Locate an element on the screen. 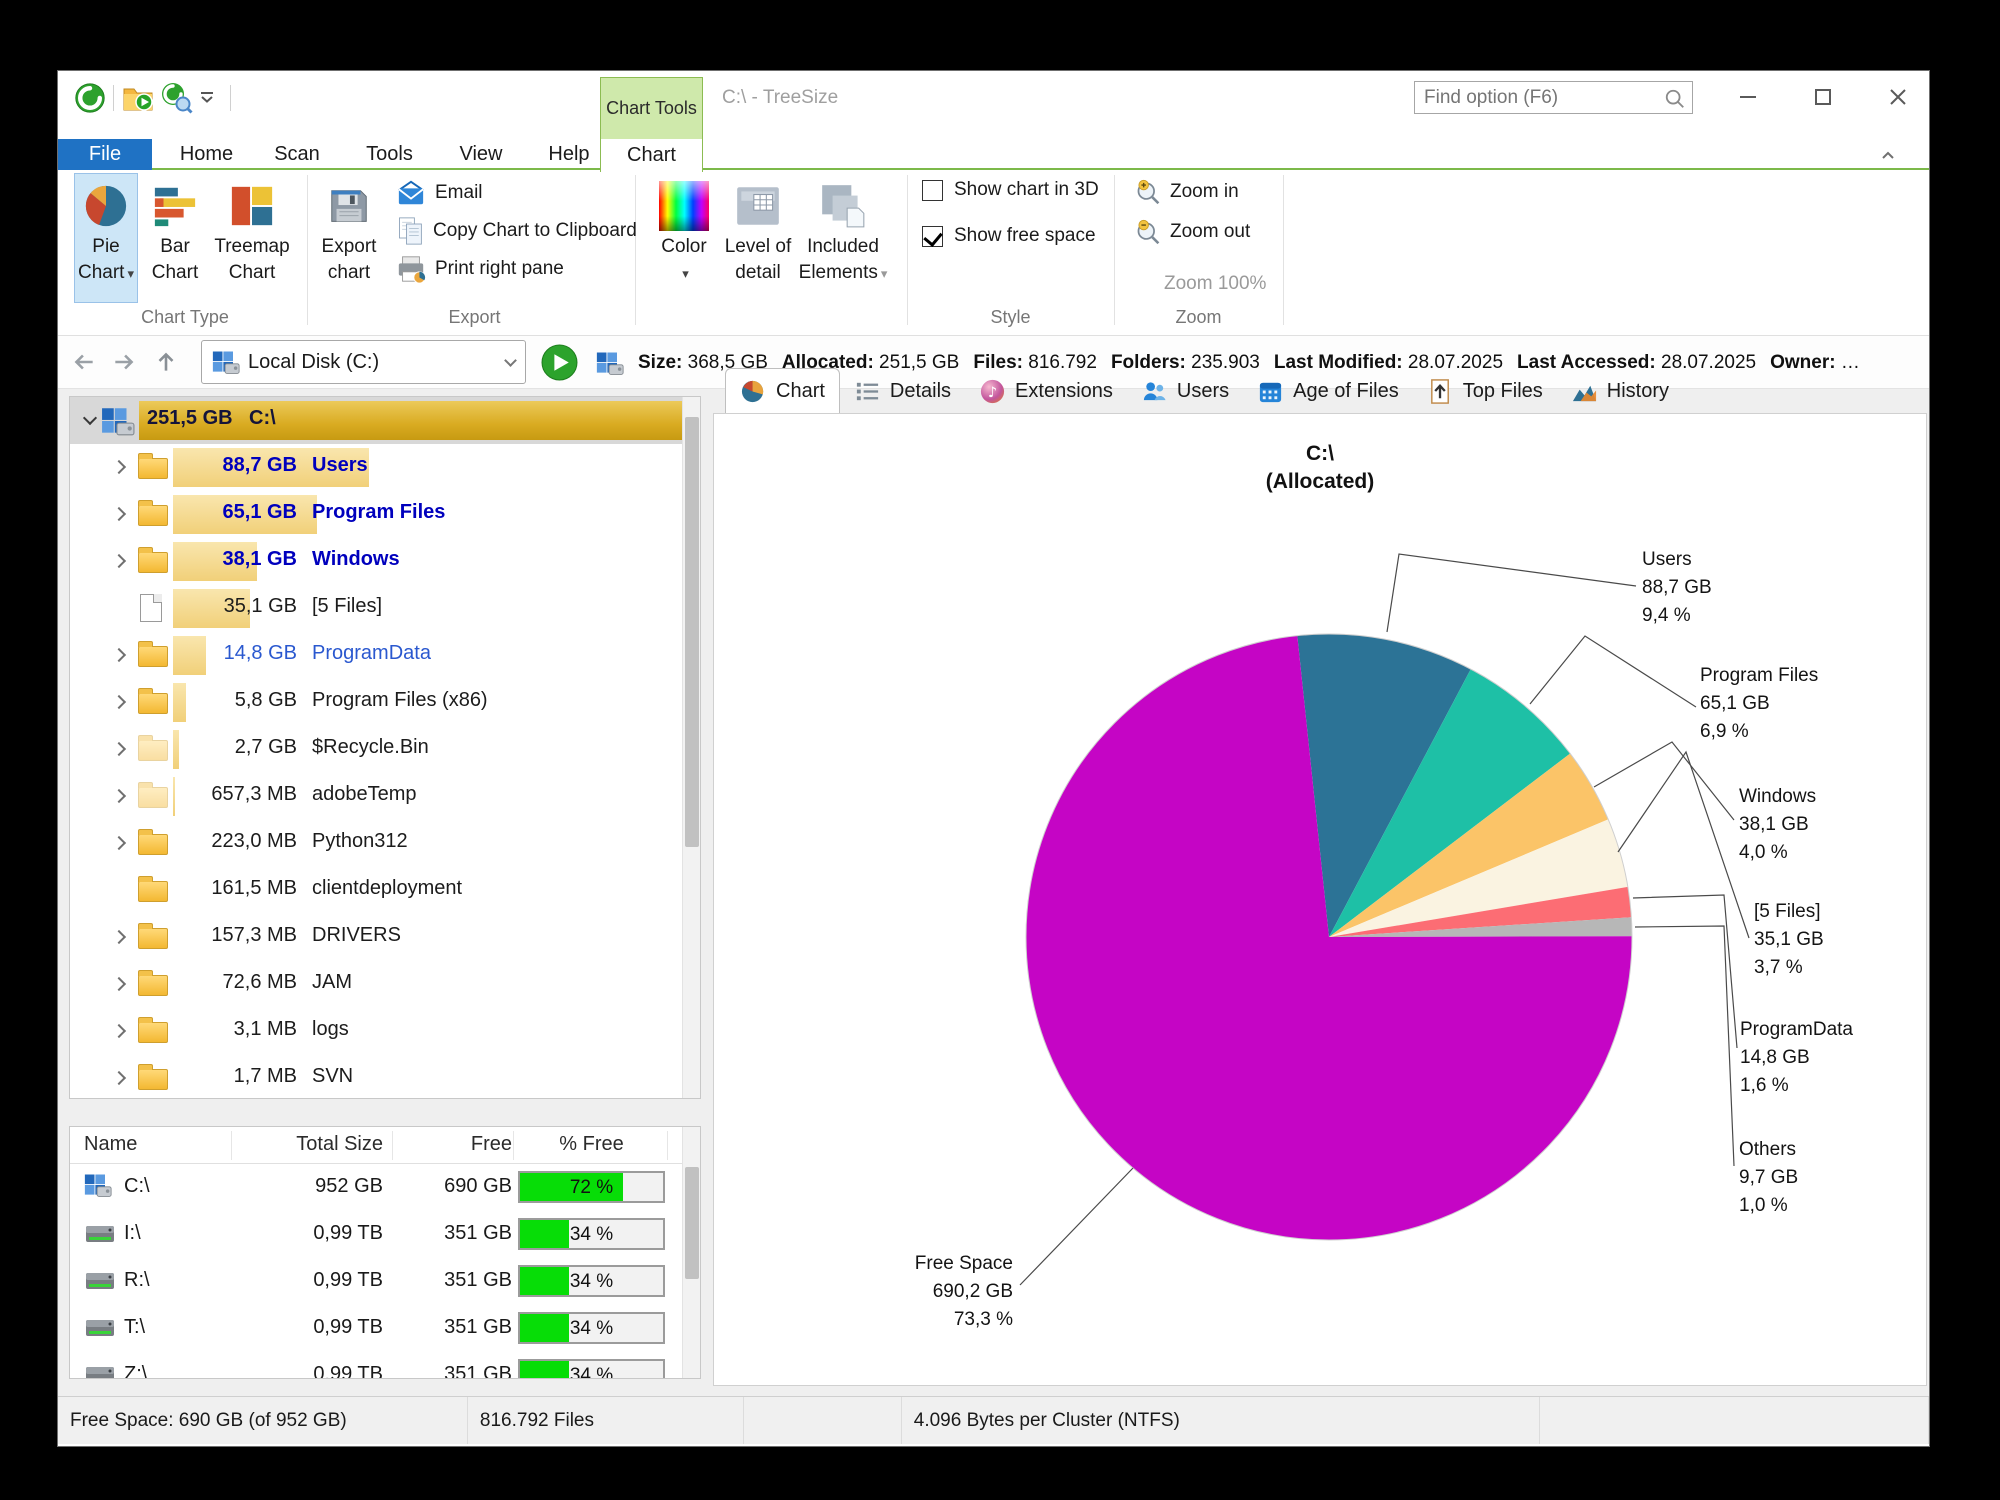  checkbox-checked-icon is located at coordinates (932, 236).